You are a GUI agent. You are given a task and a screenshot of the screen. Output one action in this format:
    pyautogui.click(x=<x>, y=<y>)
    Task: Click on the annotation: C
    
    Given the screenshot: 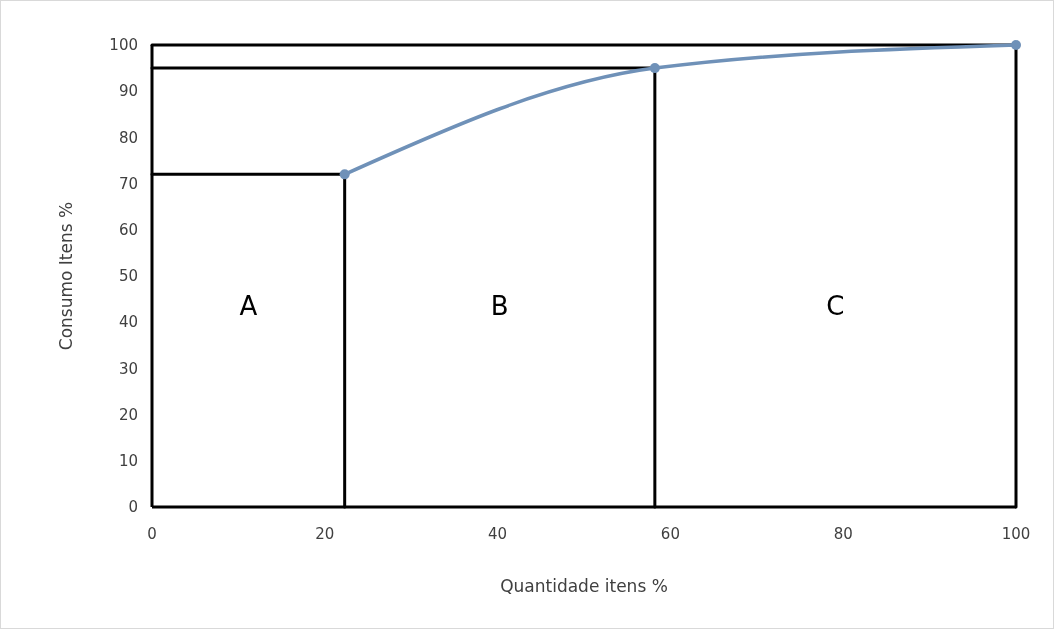 What is the action you would take?
    pyautogui.click(x=835, y=306)
    